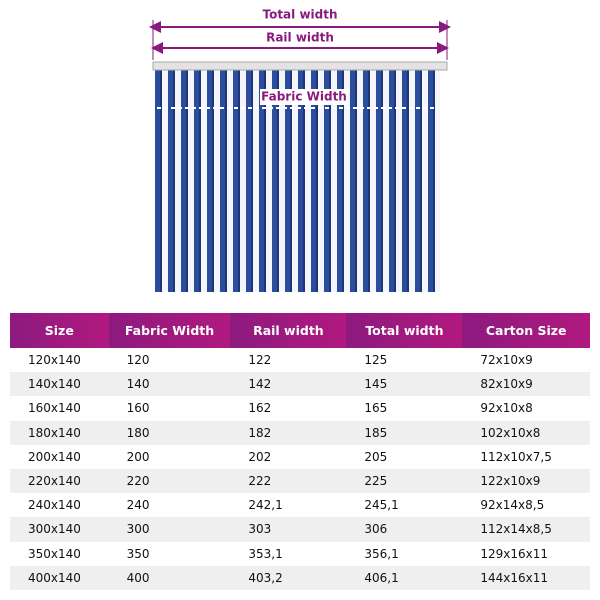 This screenshot has width=600, height=600. I want to click on fabric-width-label: Fabric Width, so click(304, 97).